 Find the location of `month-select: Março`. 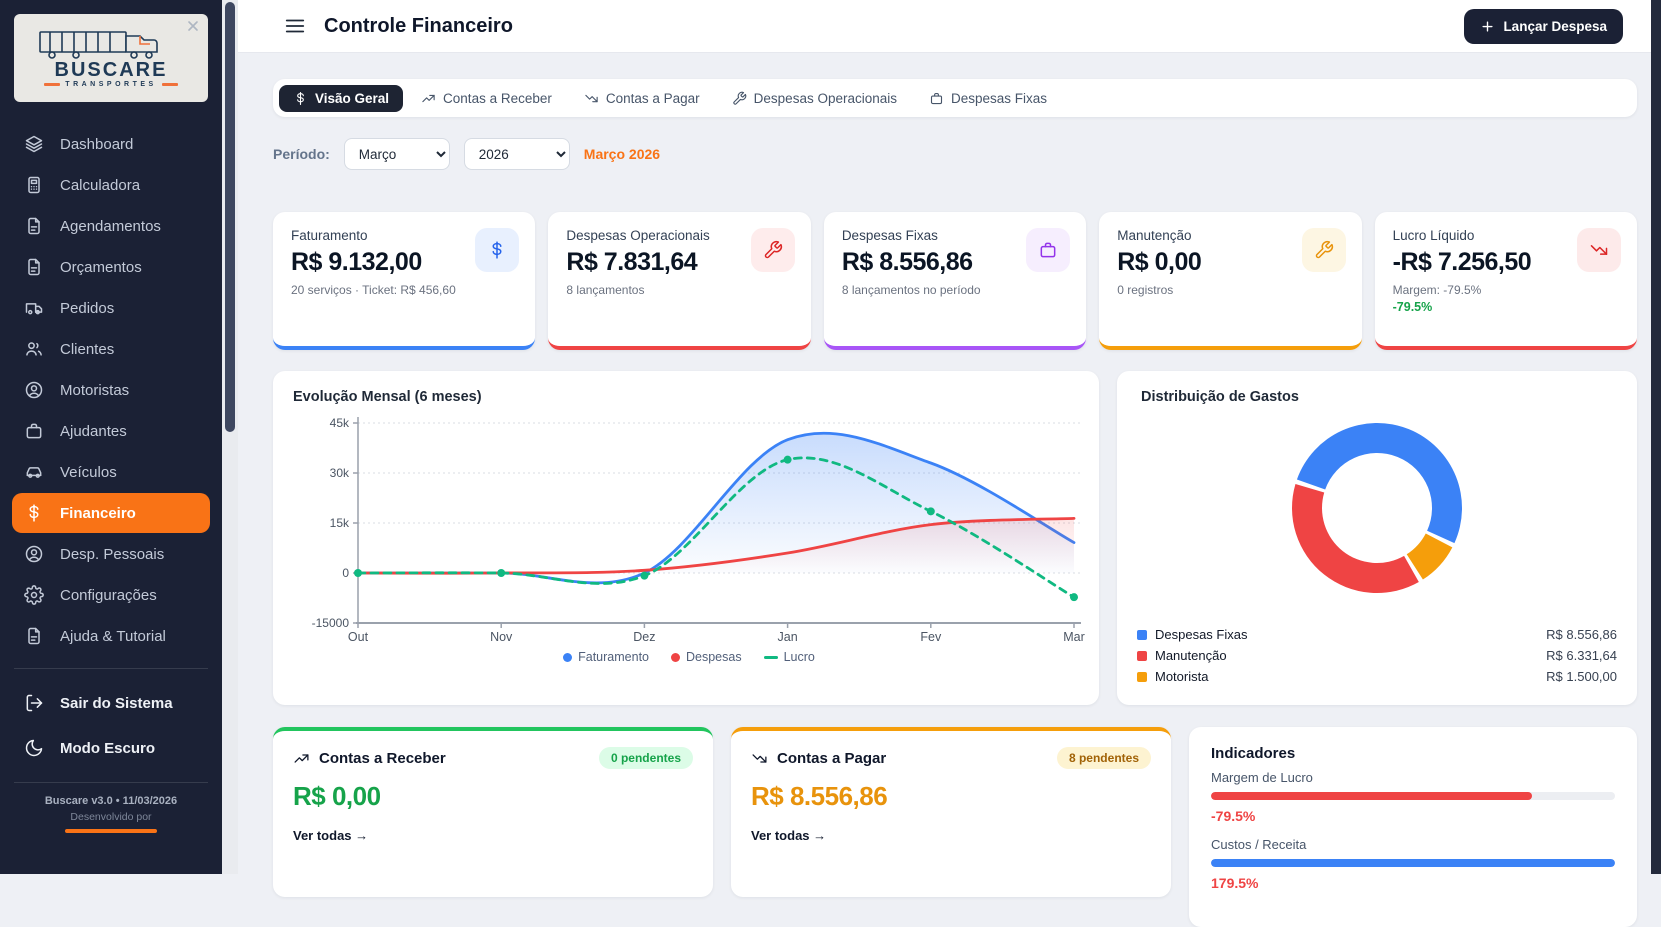

month-select: Março is located at coordinates (396, 154).